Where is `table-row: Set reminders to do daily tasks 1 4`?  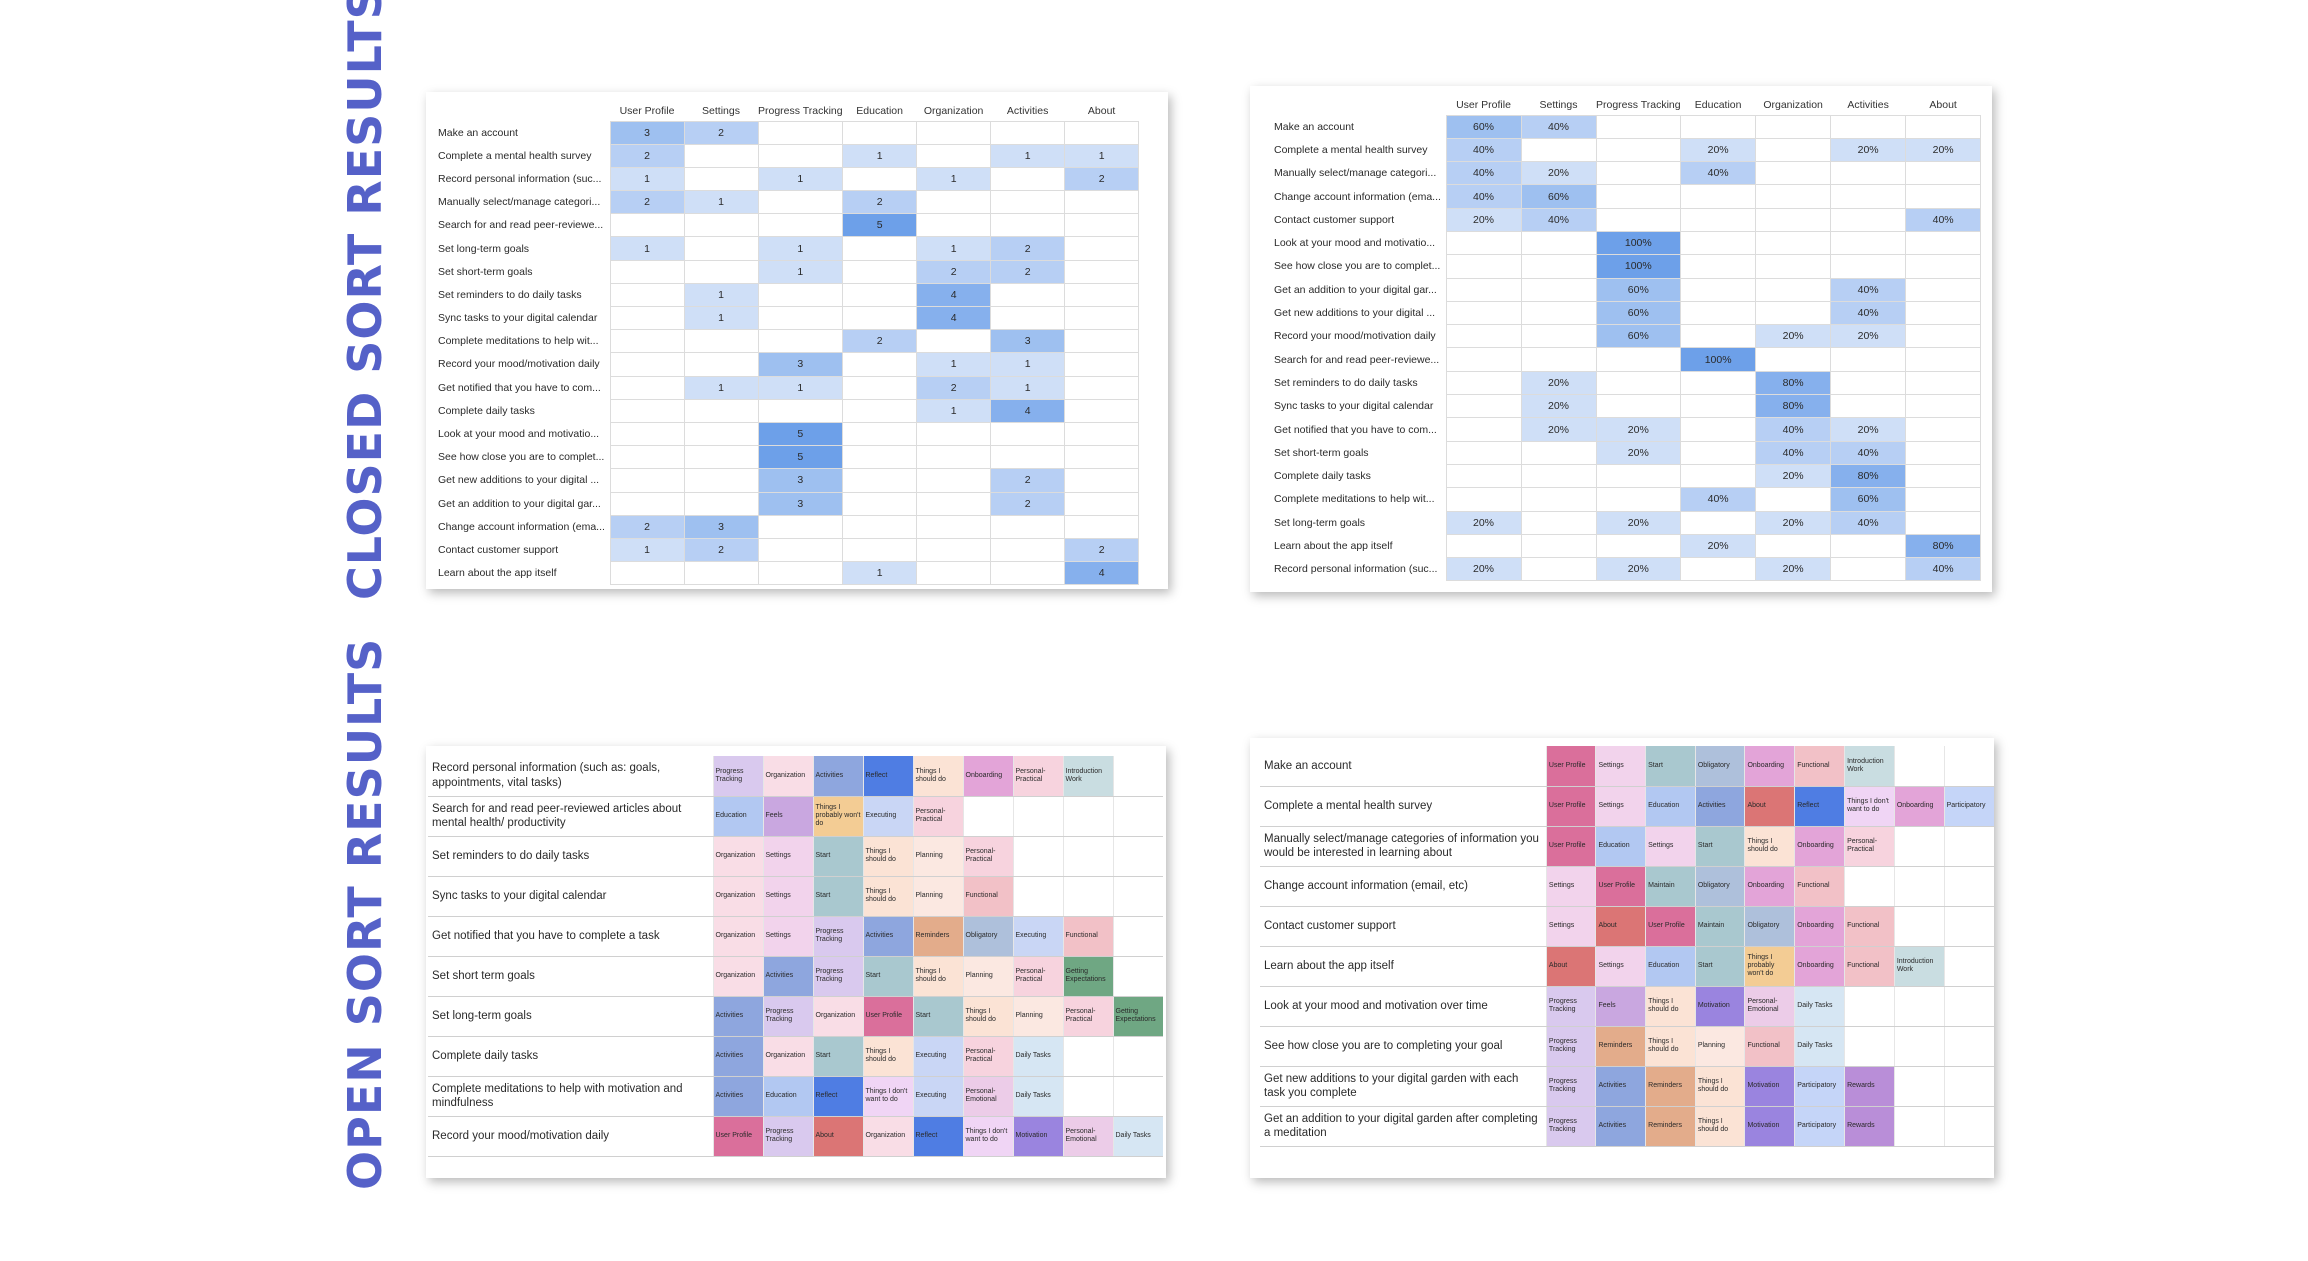 table-row: Set reminders to do daily tasks 1 4 is located at coordinates (787, 295).